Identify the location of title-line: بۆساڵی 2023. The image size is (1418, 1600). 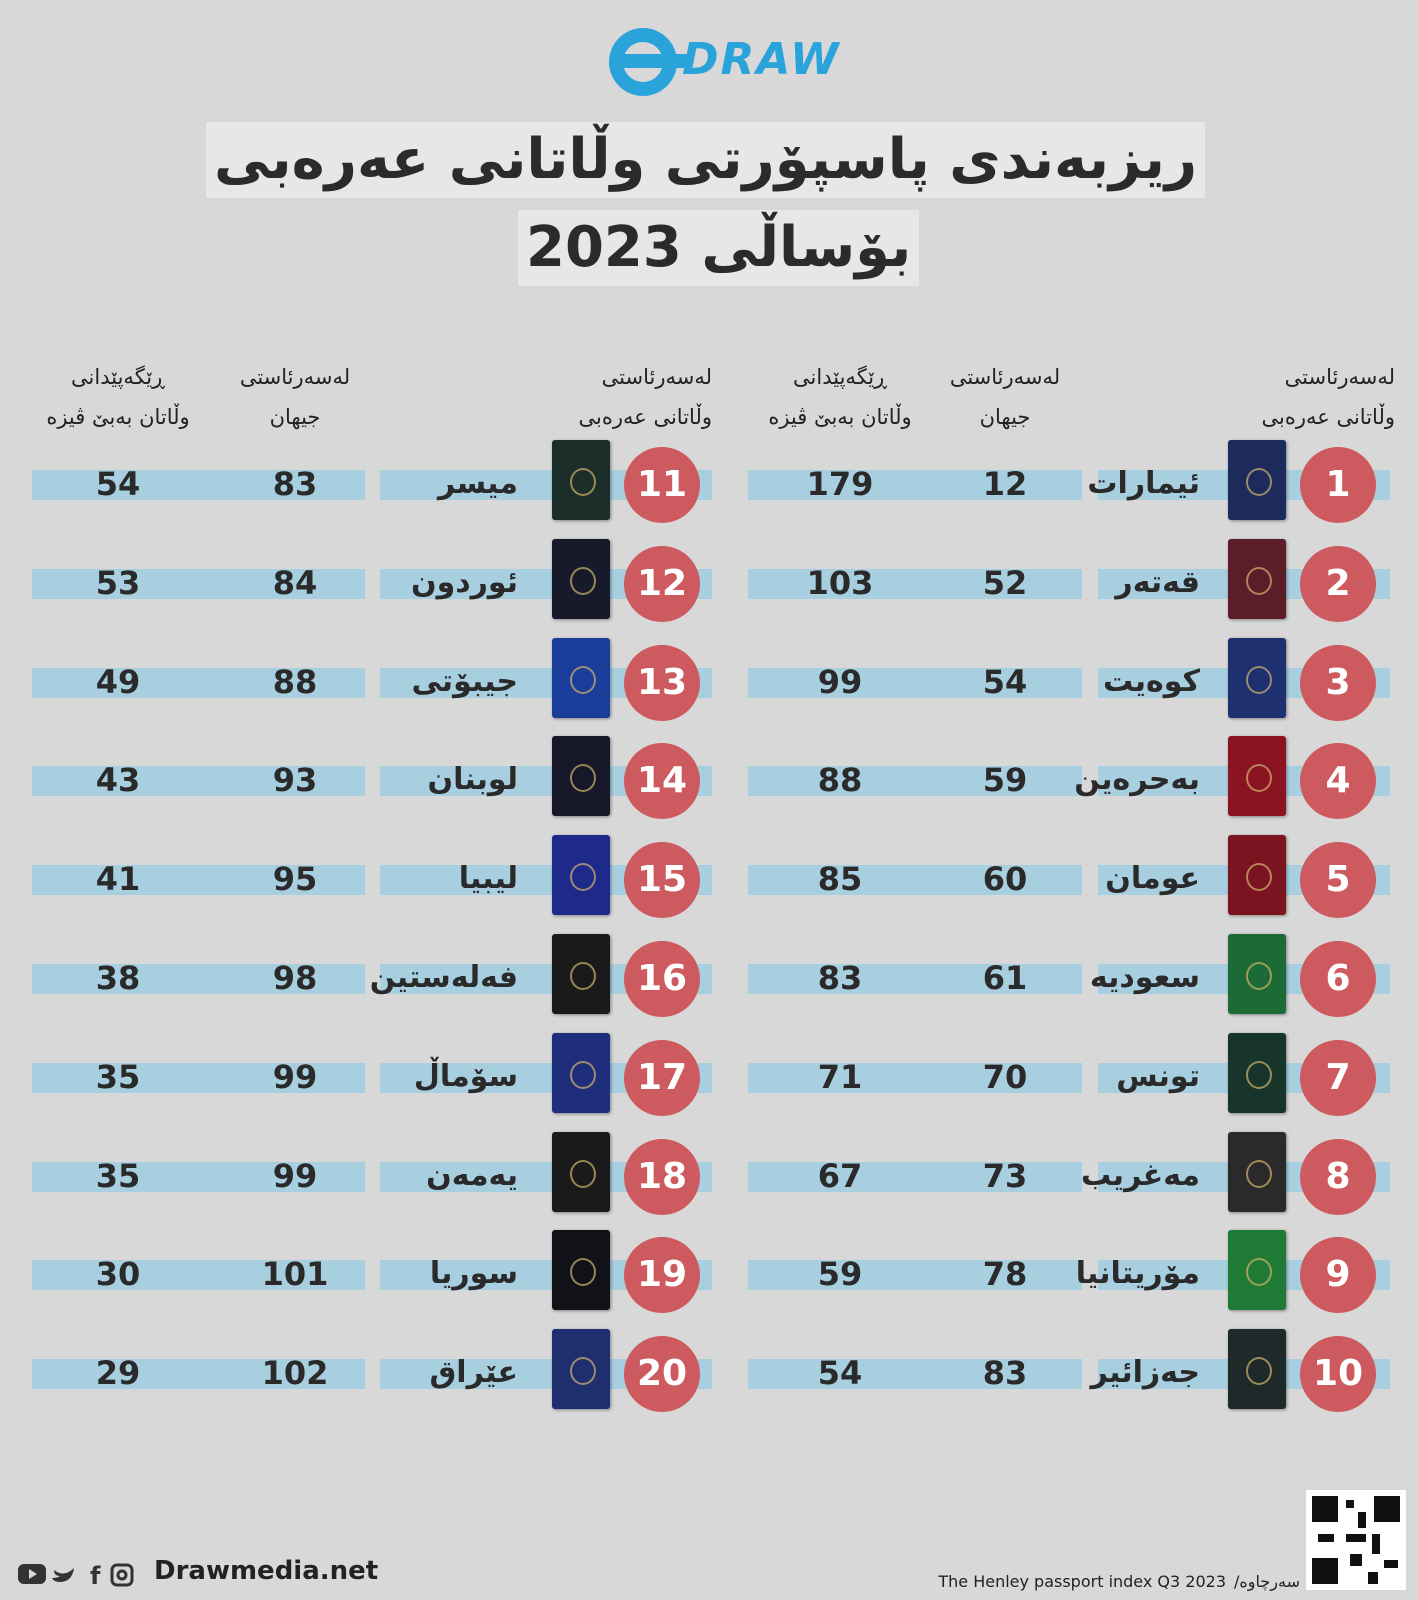
(719, 248).